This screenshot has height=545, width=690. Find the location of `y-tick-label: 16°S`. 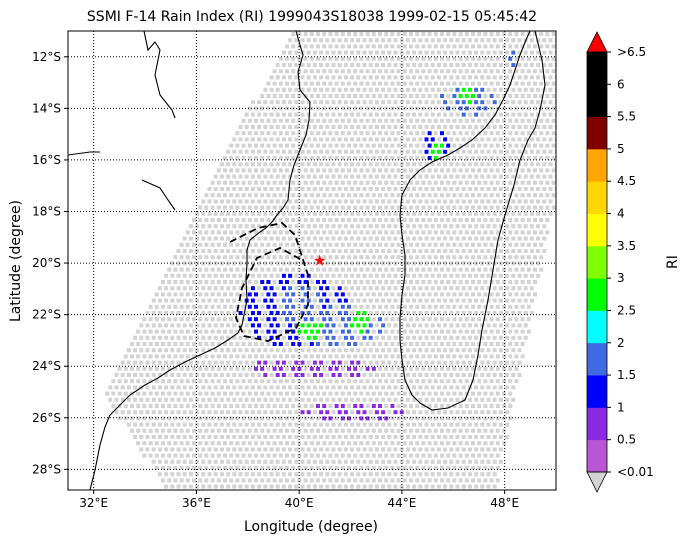

y-tick-label: 16°S is located at coordinates (46, 160).